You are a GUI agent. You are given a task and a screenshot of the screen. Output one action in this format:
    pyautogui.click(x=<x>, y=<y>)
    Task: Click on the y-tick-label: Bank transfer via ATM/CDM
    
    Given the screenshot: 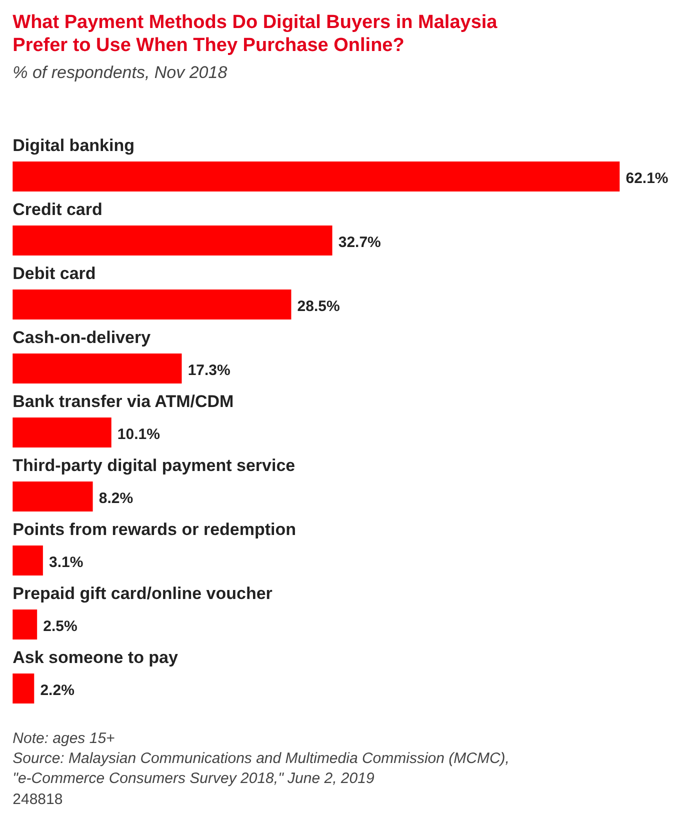 What is the action you would take?
    pyautogui.click(x=123, y=401)
    